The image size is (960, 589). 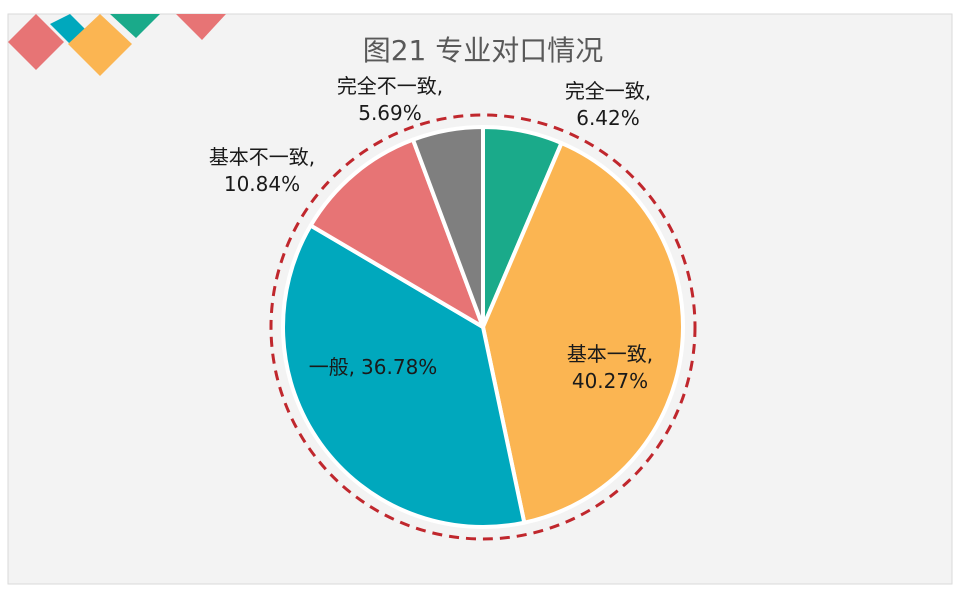 What do you see at coordinates (390, 99) in the screenshot?
I see `data-label: 完全不一致, 5.69%` at bounding box center [390, 99].